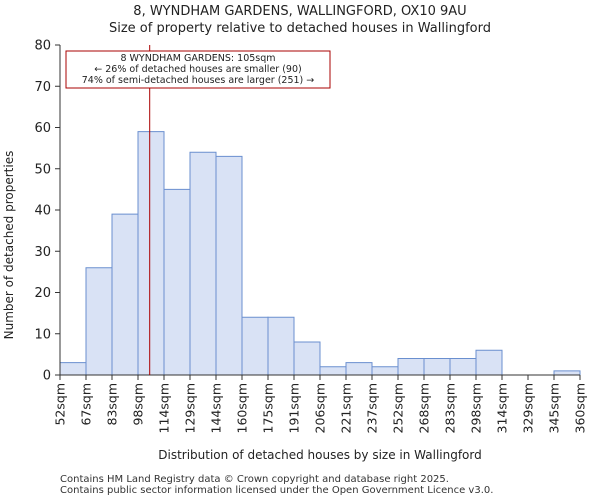 The height and width of the screenshot is (500, 600). Describe the element at coordinates (42, 128) in the screenshot. I see `y-tick-label: 60` at that location.